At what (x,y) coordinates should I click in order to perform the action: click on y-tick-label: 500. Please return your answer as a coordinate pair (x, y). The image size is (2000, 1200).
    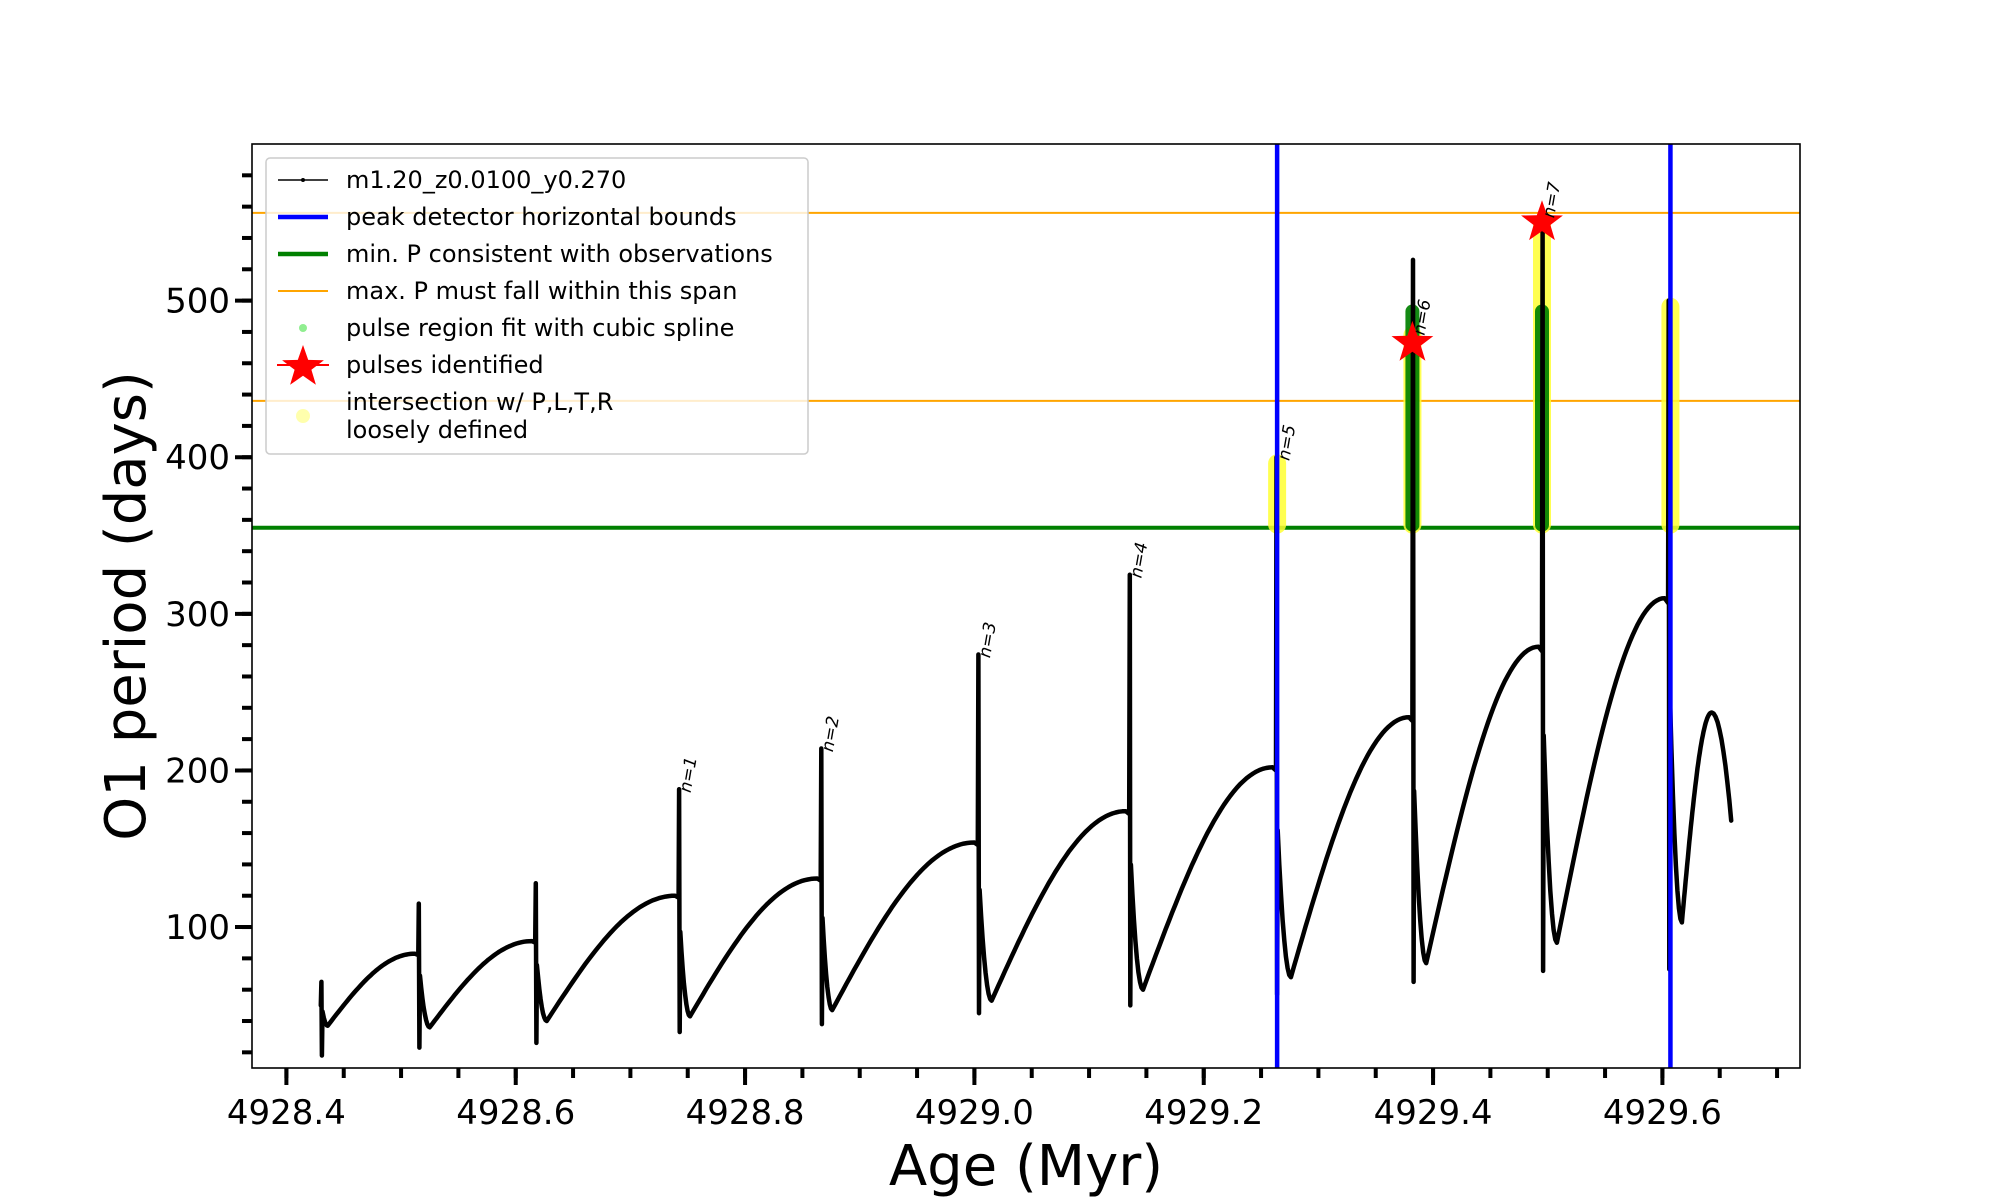
    Looking at the image, I should click on (197, 302).